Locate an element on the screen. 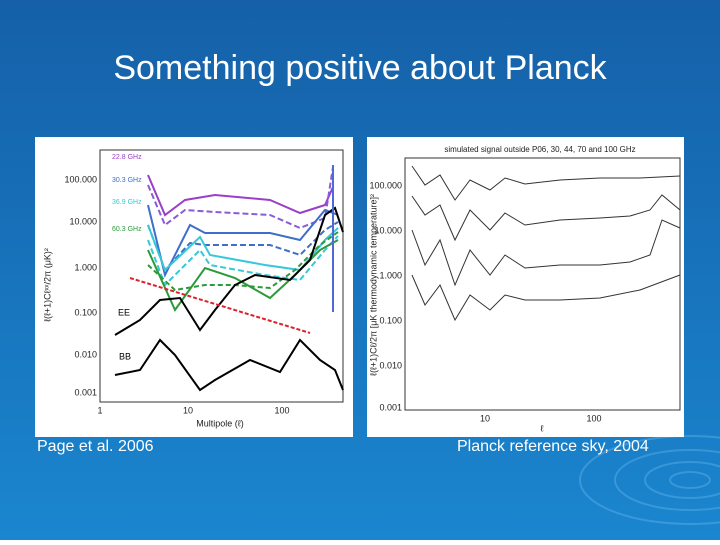 This screenshot has height=545, width=720. legend-label: 36.9 GHz is located at coordinates (127, 202).